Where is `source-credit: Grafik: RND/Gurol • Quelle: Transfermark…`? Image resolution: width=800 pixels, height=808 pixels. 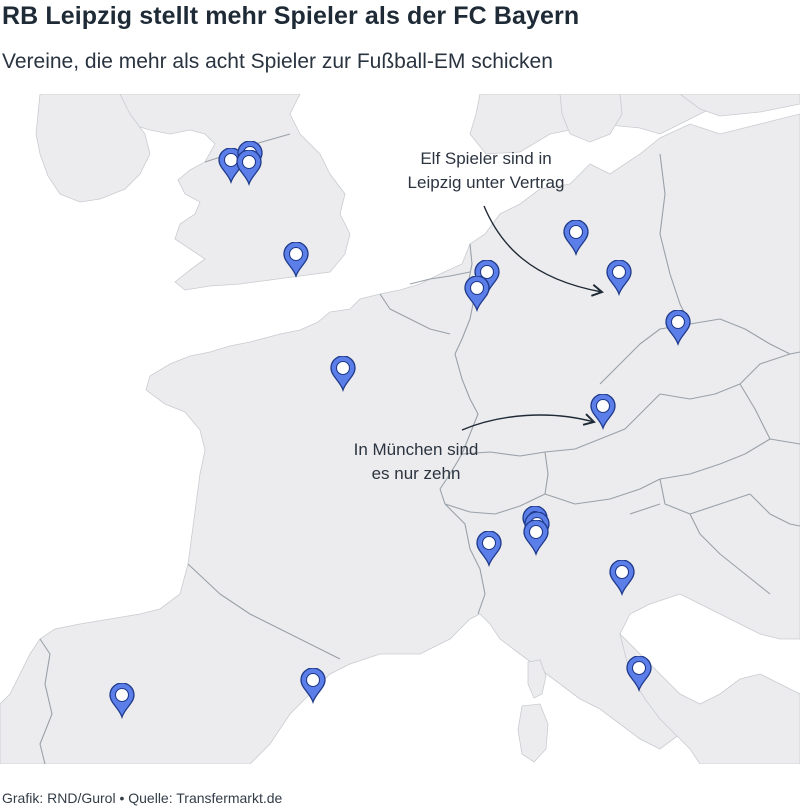 source-credit: Grafik: RND/Gurol • Quelle: Transfermark… is located at coordinates (142, 798).